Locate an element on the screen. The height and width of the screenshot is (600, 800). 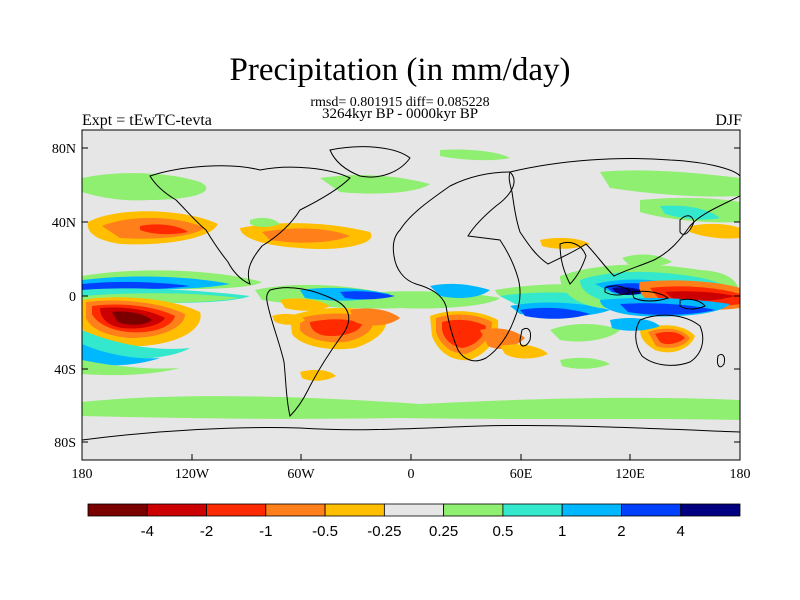
y-tick-label: 0 is located at coordinates (72, 297).